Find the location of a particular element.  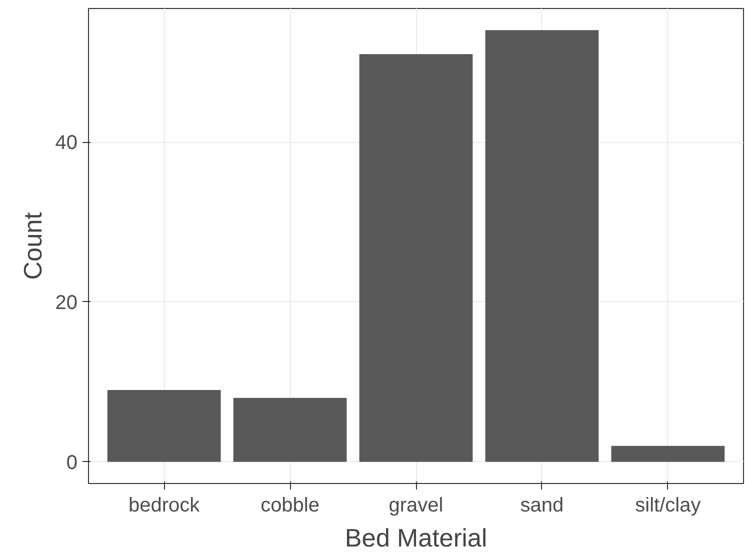

x-tick-label: bedrock is located at coordinates (164, 505).